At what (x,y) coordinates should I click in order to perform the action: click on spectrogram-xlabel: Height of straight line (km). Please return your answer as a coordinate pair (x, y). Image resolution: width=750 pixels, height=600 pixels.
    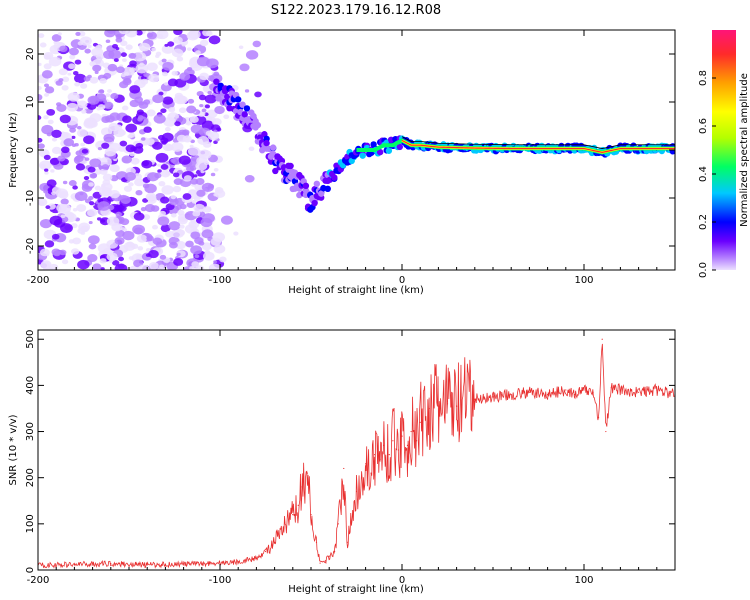
    Looking at the image, I should click on (356, 290).